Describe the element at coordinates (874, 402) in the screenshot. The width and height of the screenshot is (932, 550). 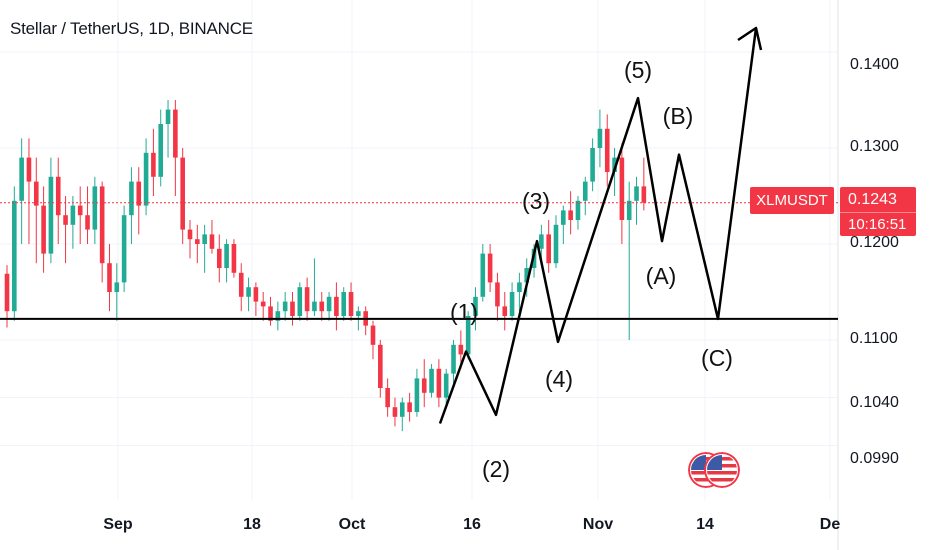
I see `y-tick-label: 0.1040` at that location.